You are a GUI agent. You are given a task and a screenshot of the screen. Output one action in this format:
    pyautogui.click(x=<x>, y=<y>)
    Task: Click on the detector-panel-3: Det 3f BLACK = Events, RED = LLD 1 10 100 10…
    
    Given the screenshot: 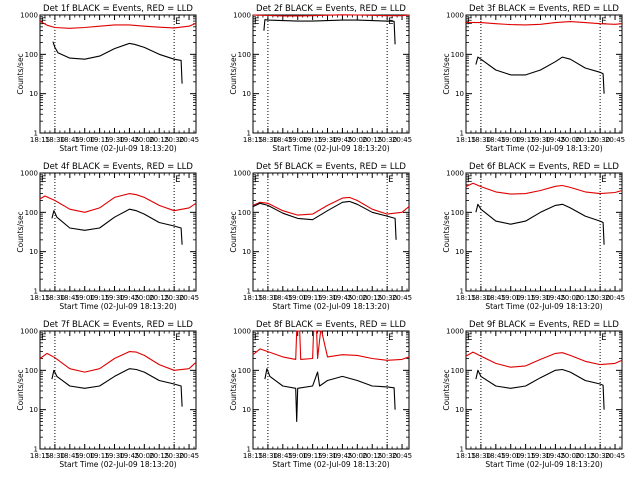 What is the action you would take?
    pyautogui.click(x=533, y=78)
    